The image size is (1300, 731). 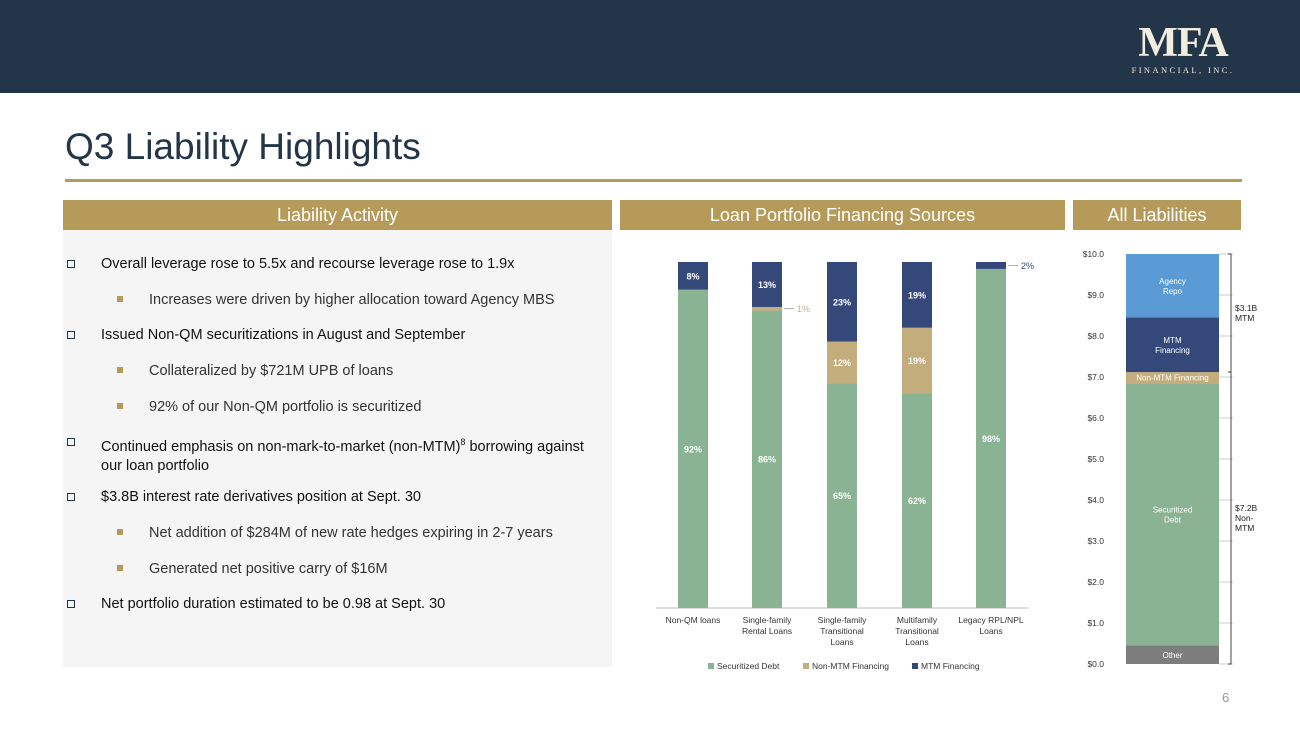 I want to click on segment-label-agency-repo: Agency, so click(x=1172, y=281).